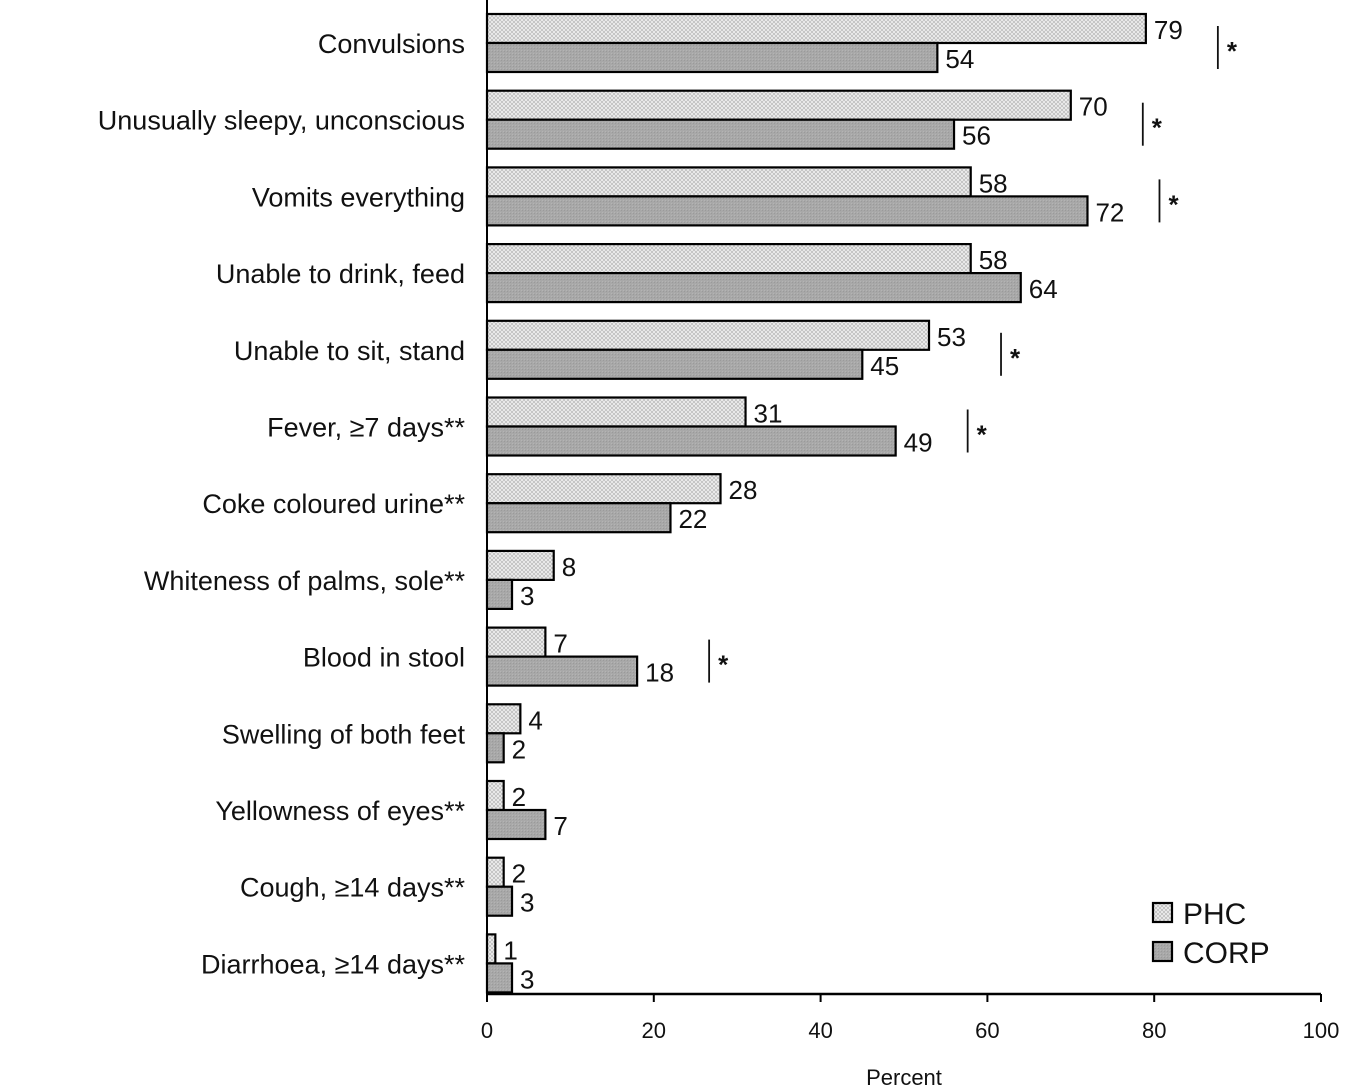 The image size is (1350, 1091). Describe the element at coordinates (1226, 953) in the screenshot. I see `legend-label-corp: CORP` at that location.